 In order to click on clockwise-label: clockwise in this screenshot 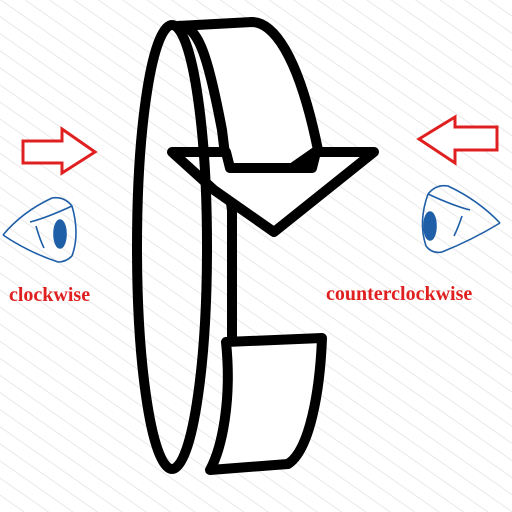, I will do `click(50, 295)`.